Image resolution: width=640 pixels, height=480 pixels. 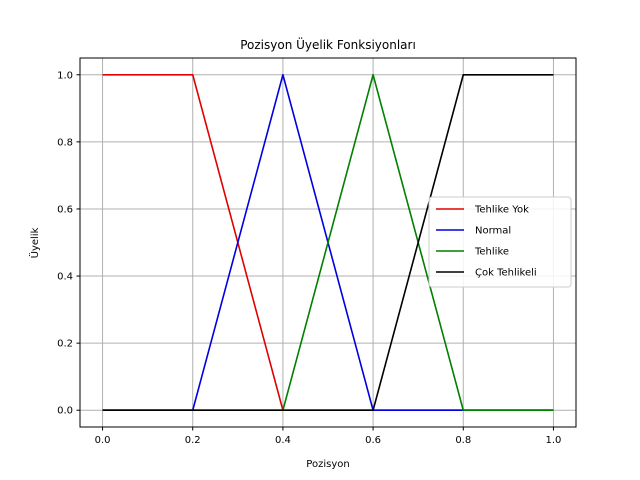 What do you see at coordinates (65, 277) in the screenshot?
I see `y-tick-label: 0.4` at bounding box center [65, 277].